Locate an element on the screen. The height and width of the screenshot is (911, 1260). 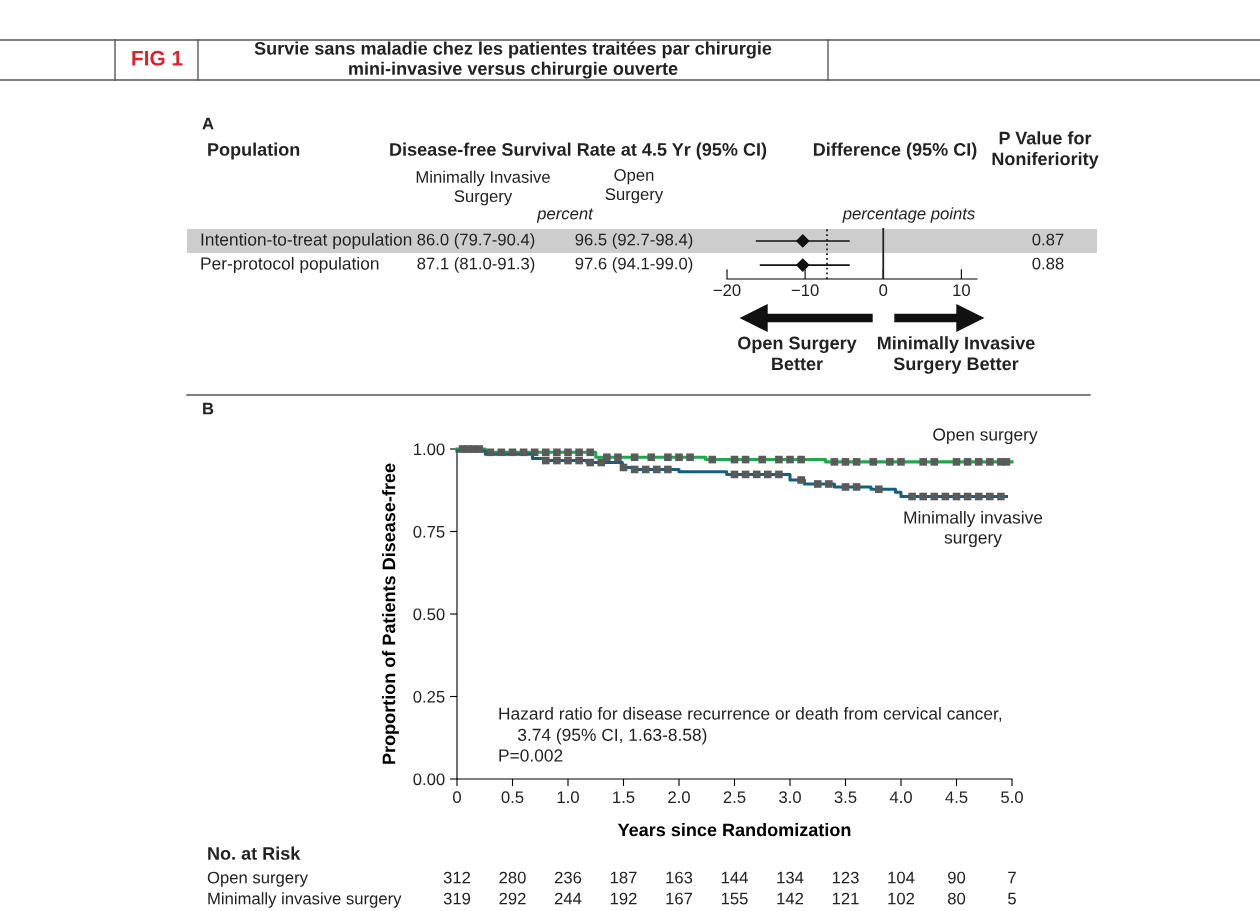
text: 97.6 (94.1-99.0) is located at coordinates (634, 265).